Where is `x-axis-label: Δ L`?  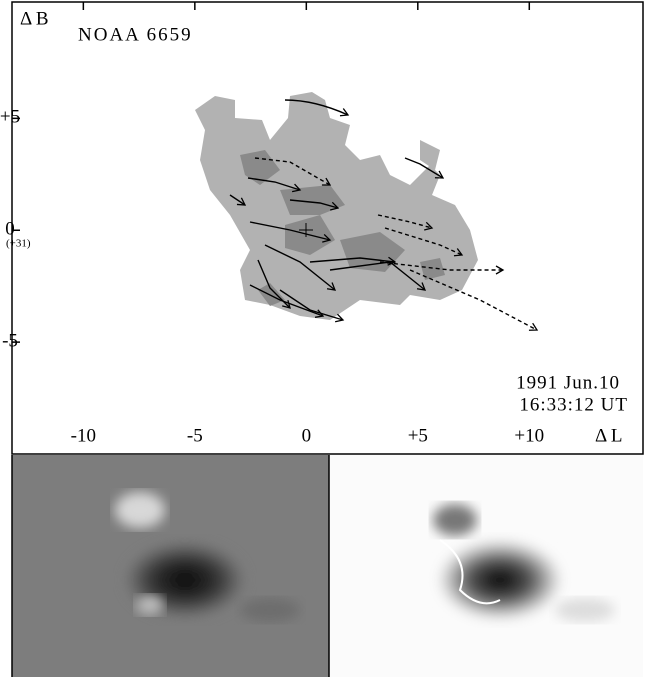 x-axis-label: Δ L is located at coordinates (609, 435).